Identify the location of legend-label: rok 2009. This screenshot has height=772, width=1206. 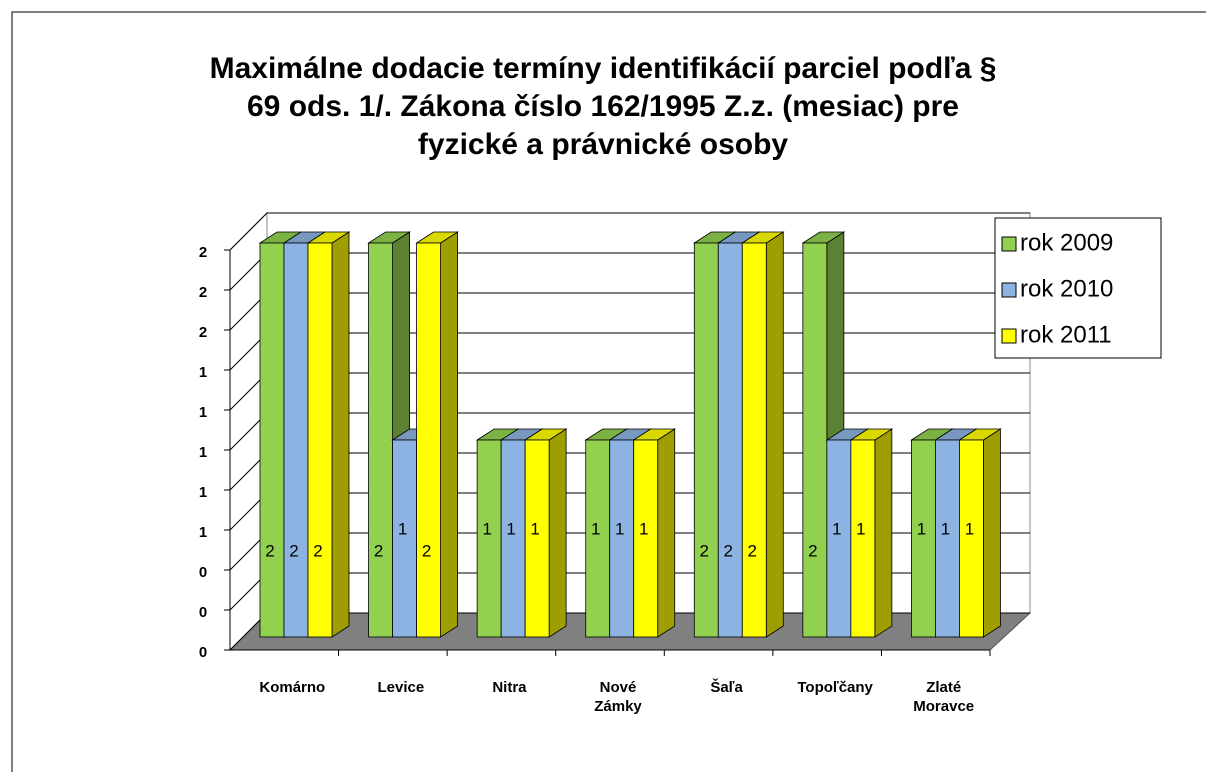
(1066, 242).